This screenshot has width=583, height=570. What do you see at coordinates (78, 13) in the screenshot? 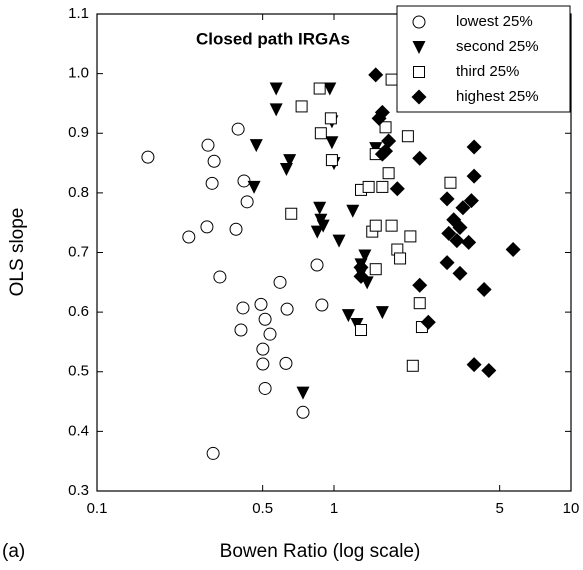
I see `y-tick-label: 1.1` at bounding box center [78, 13].